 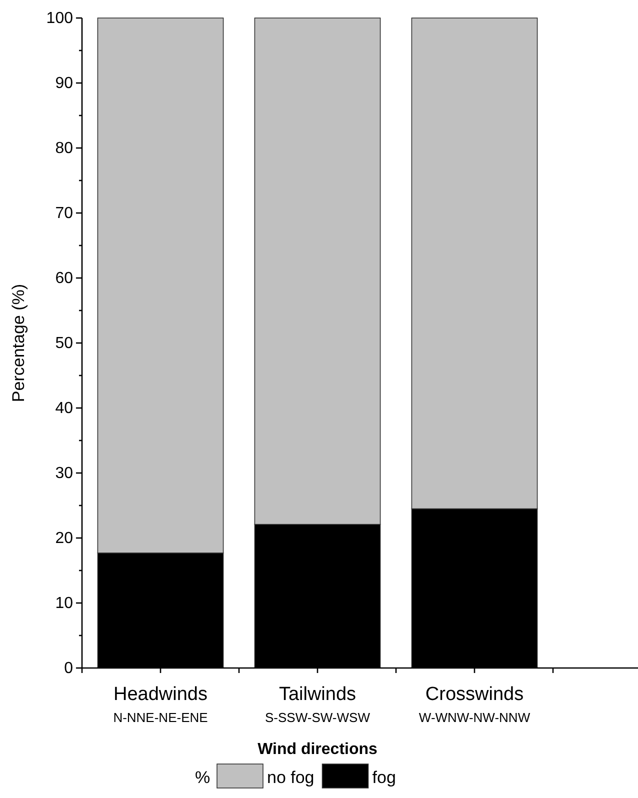 I want to click on x-tick-label: Tailwinds S-SSW-SW-WSW, so click(x=318, y=704).